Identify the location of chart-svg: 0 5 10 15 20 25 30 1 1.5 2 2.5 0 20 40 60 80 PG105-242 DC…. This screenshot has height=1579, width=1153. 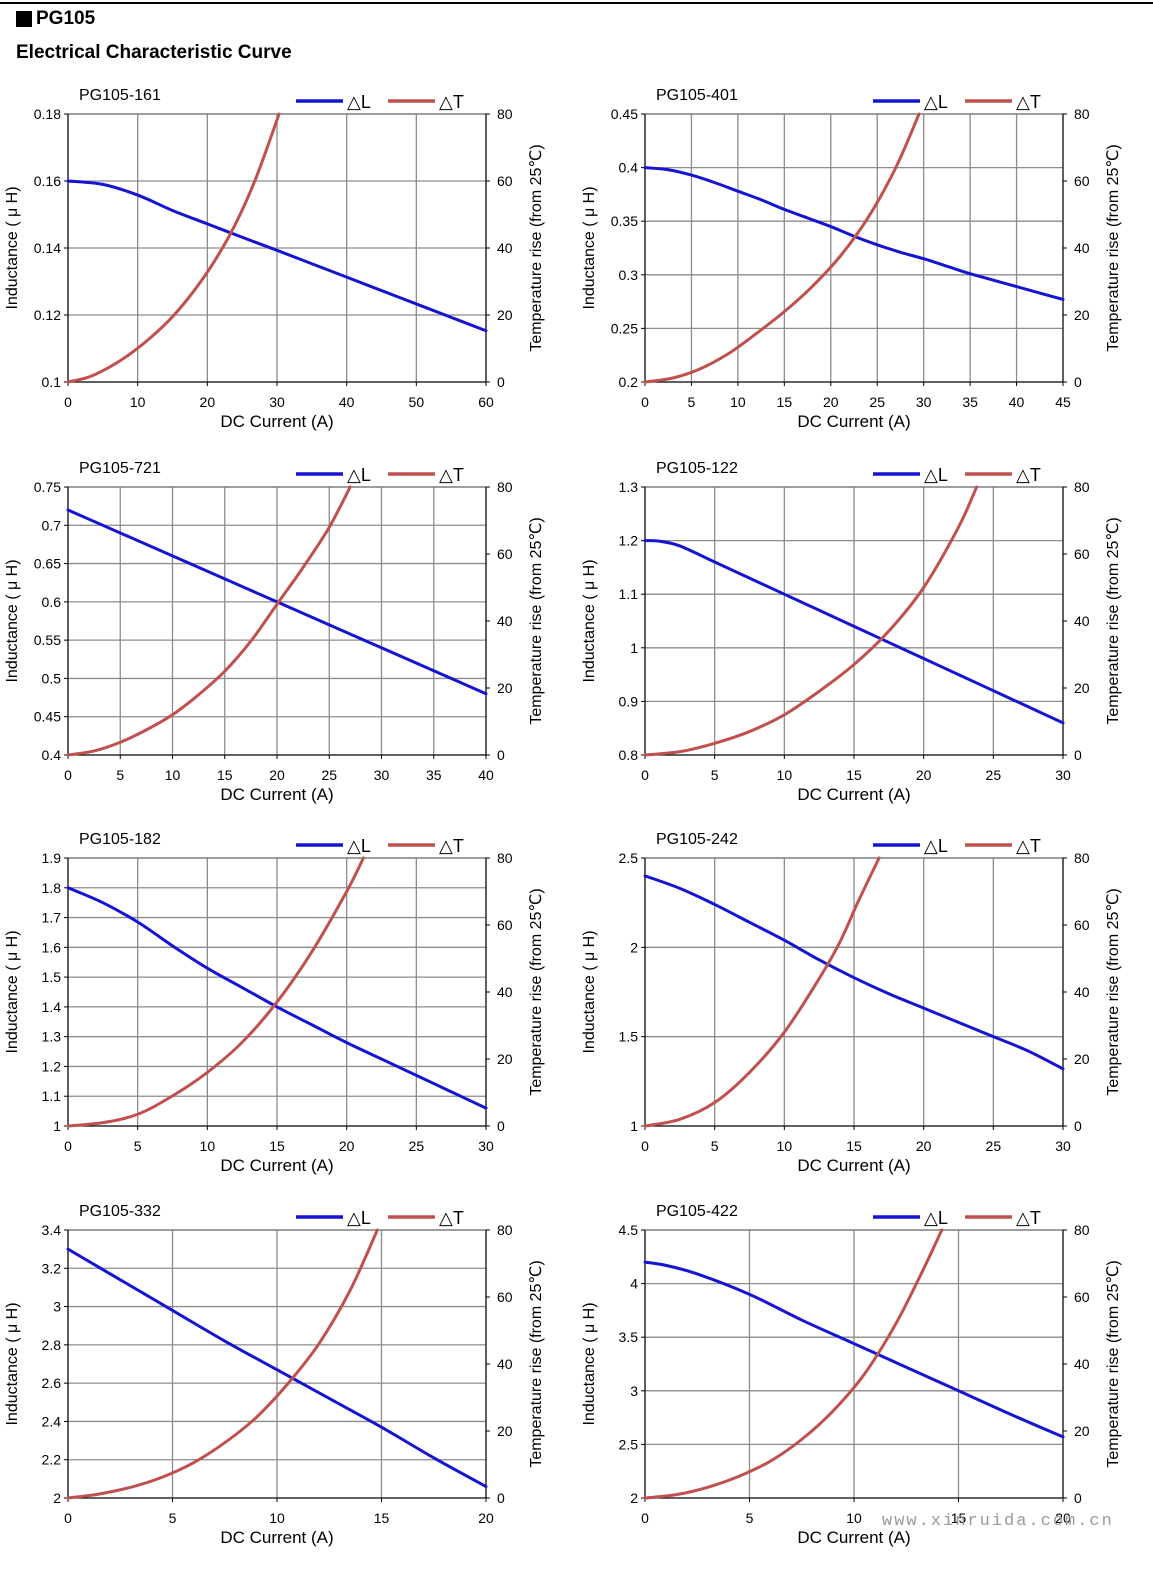
(851, 1003).